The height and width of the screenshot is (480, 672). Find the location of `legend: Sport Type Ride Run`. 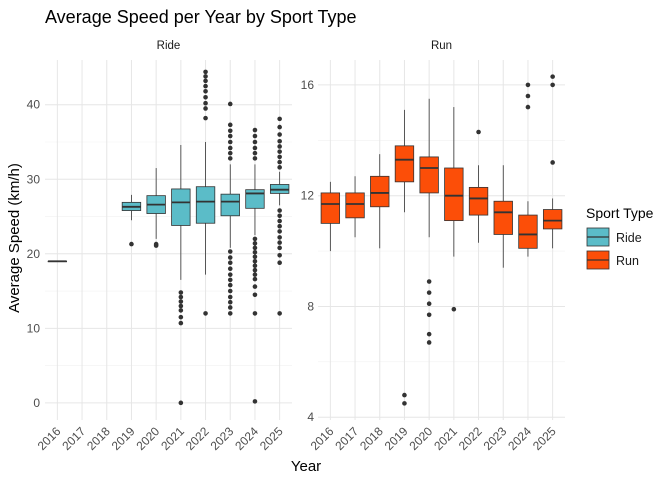

legend: Sport Type Ride Run is located at coordinates (620, 237).